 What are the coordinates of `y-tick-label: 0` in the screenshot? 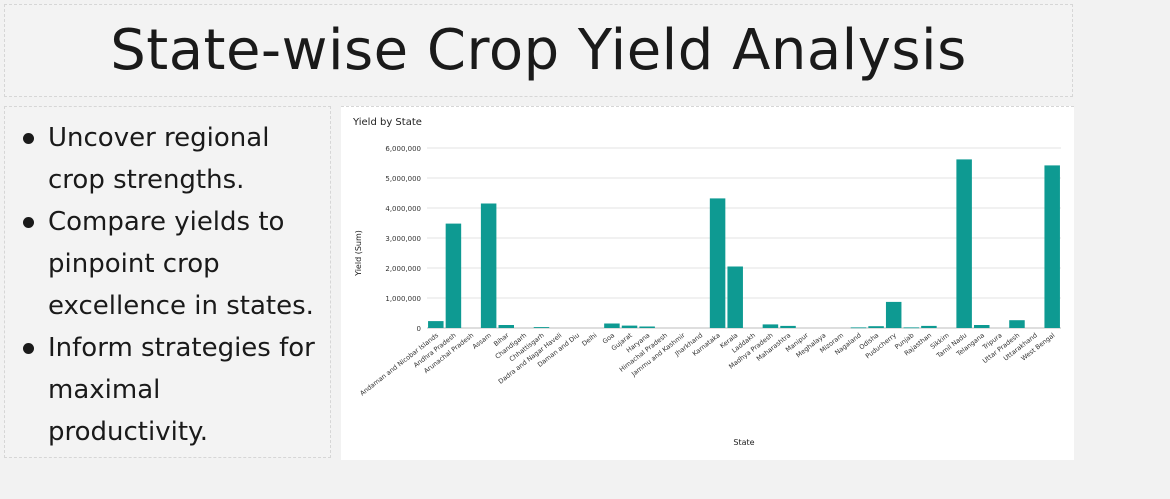 It's located at (419, 329).